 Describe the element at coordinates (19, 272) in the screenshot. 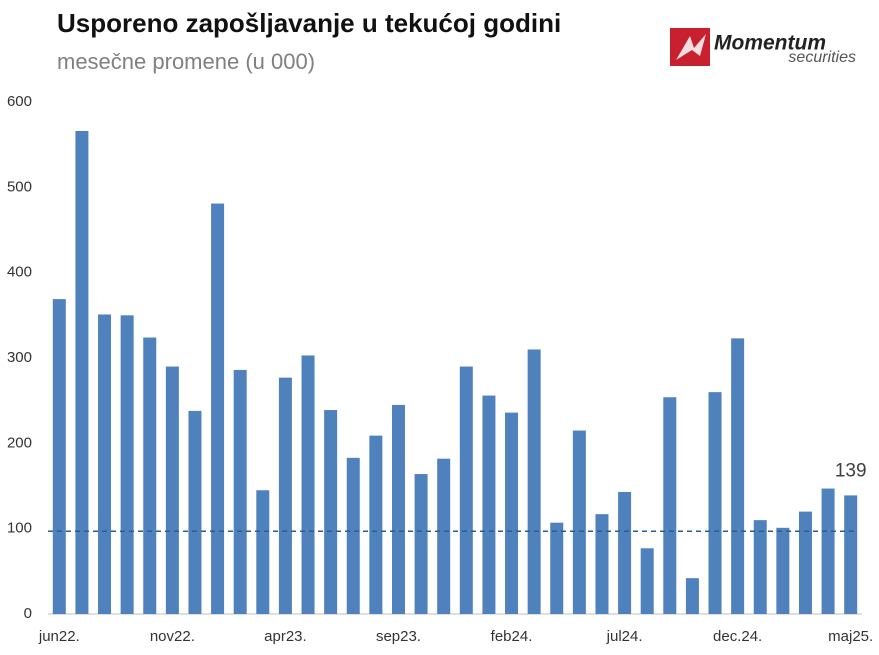

I see `y-tick-label: 400` at that location.